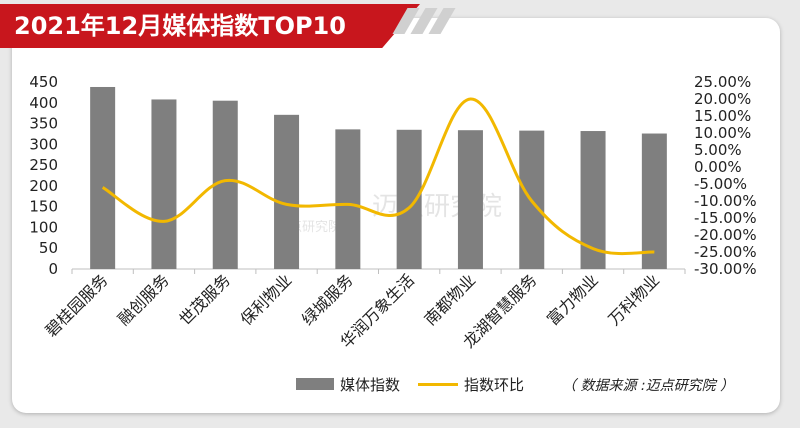 The image size is (800, 428). Describe the element at coordinates (43, 227) in the screenshot. I see `left-axis-tick-label: 100` at that location.